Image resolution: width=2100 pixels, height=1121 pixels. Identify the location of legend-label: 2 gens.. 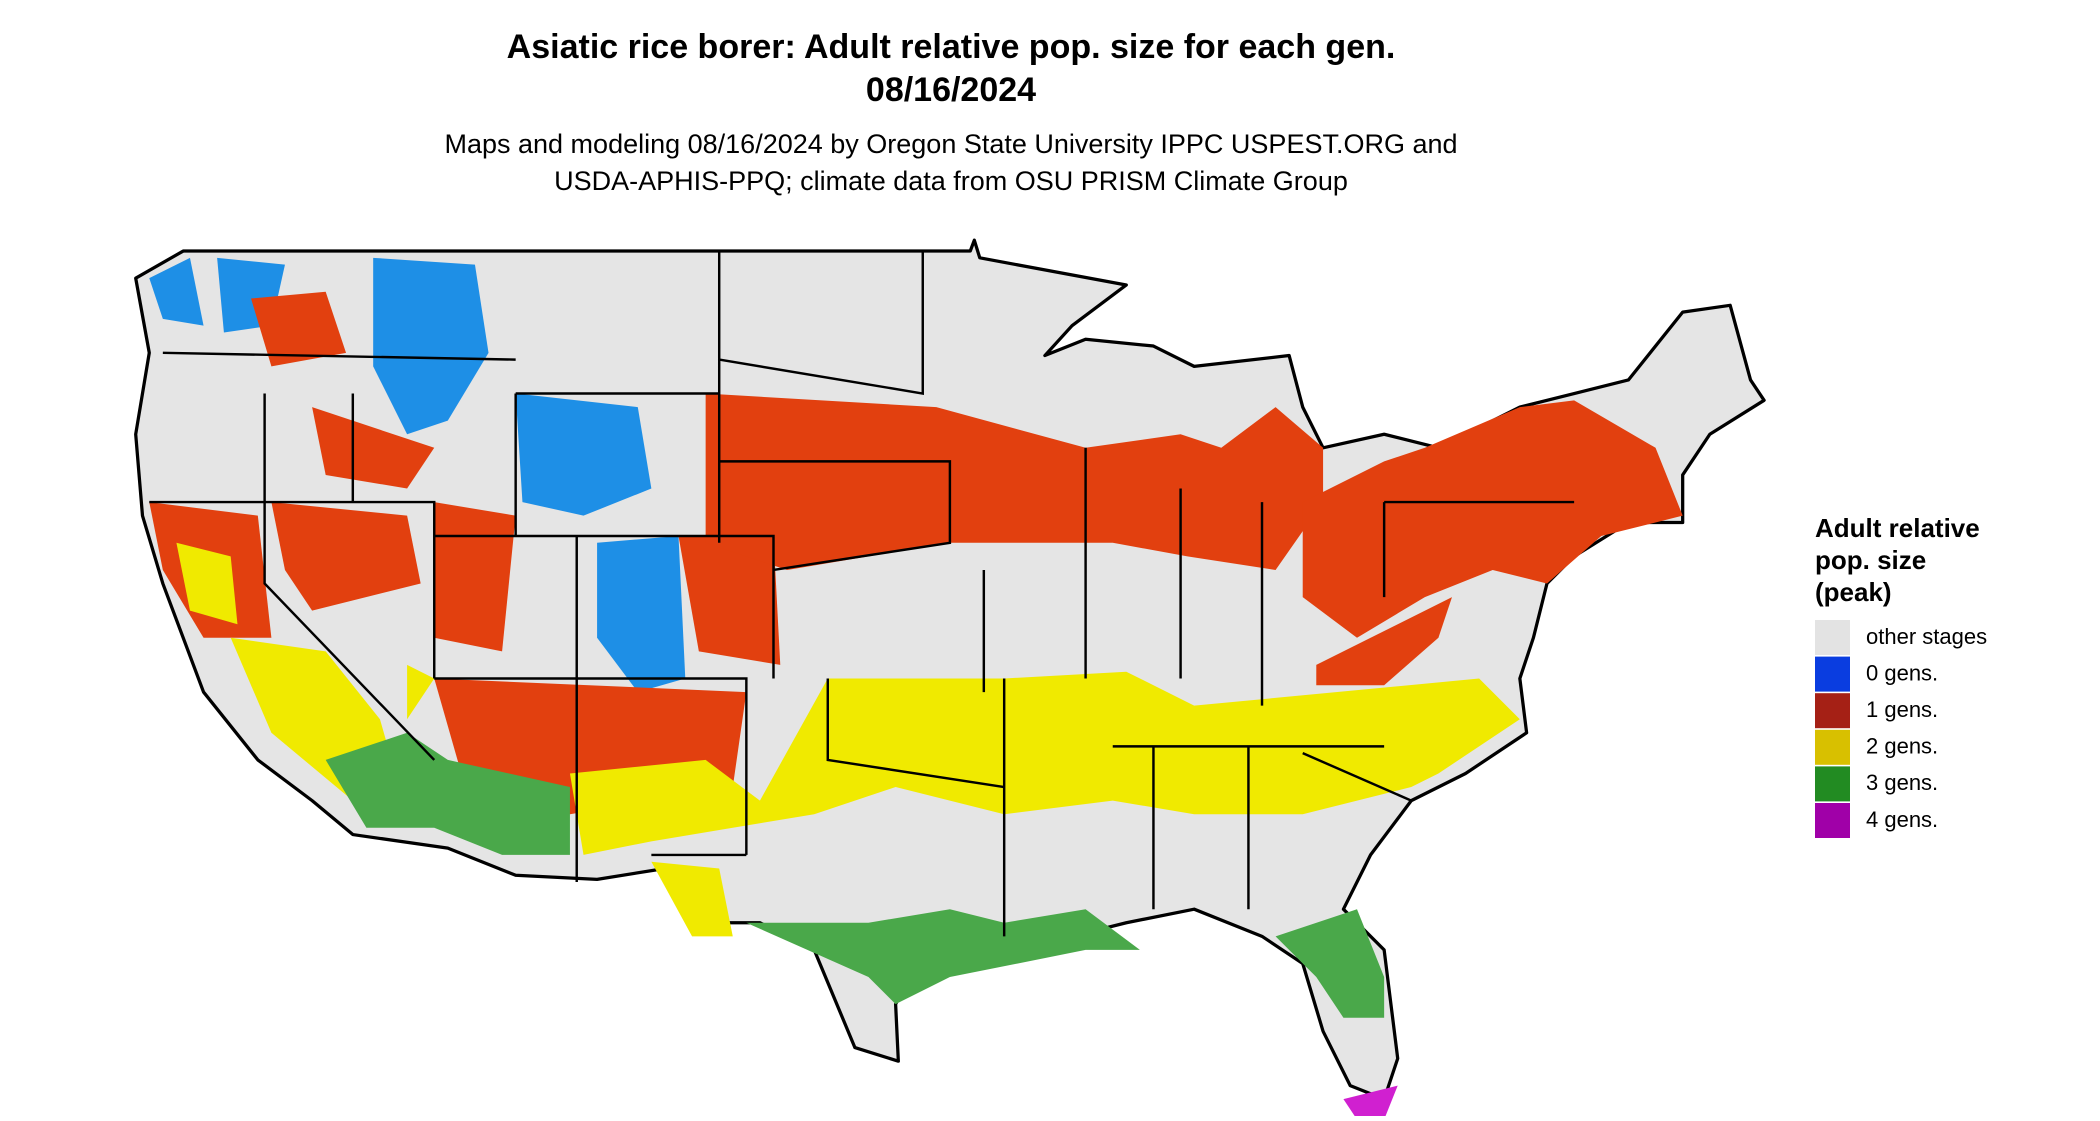
(1902, 746).